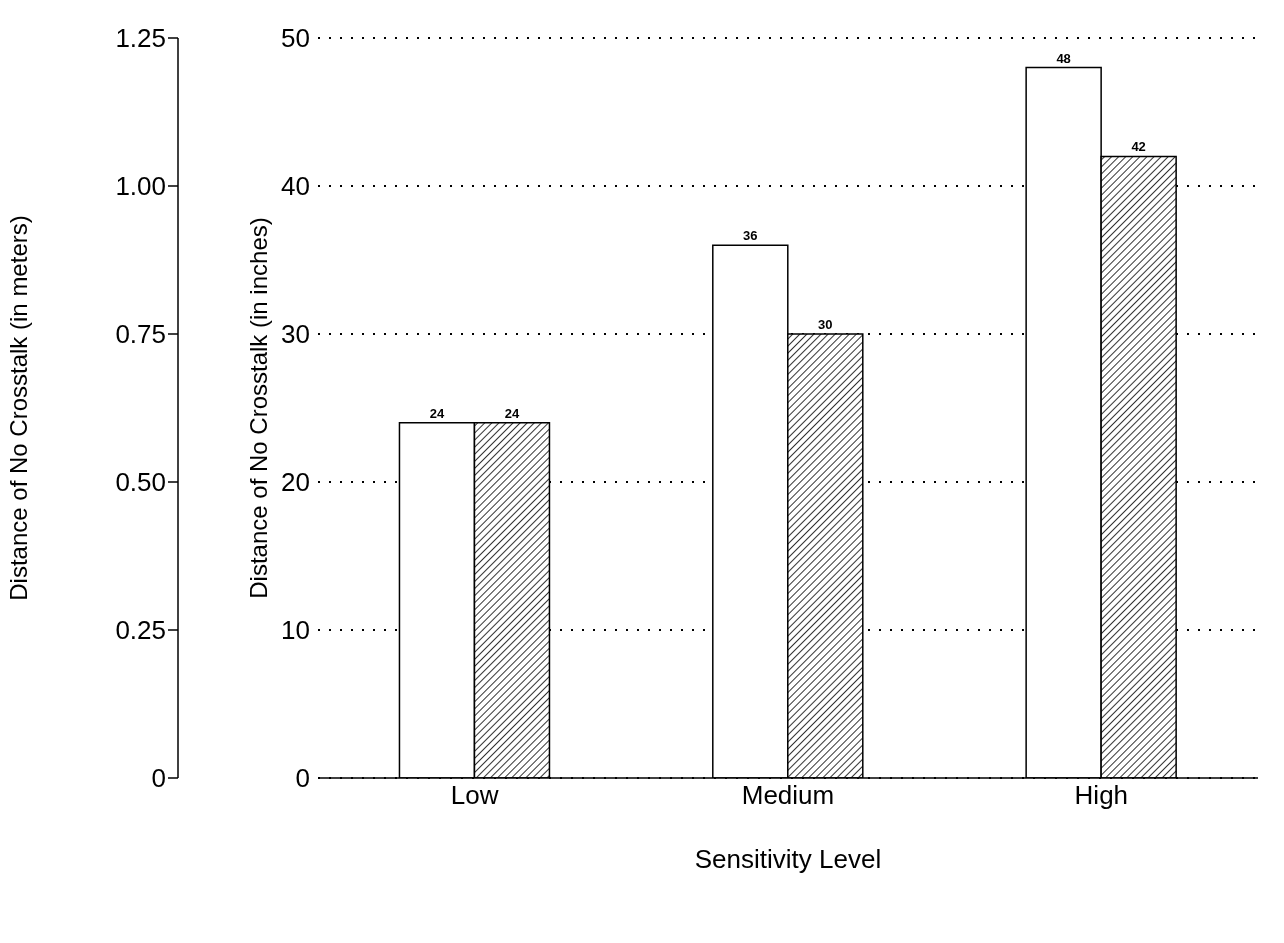 This screenshot has width=1284, height=943. I want to click on y-tick-label: 30, so click(295, 334).